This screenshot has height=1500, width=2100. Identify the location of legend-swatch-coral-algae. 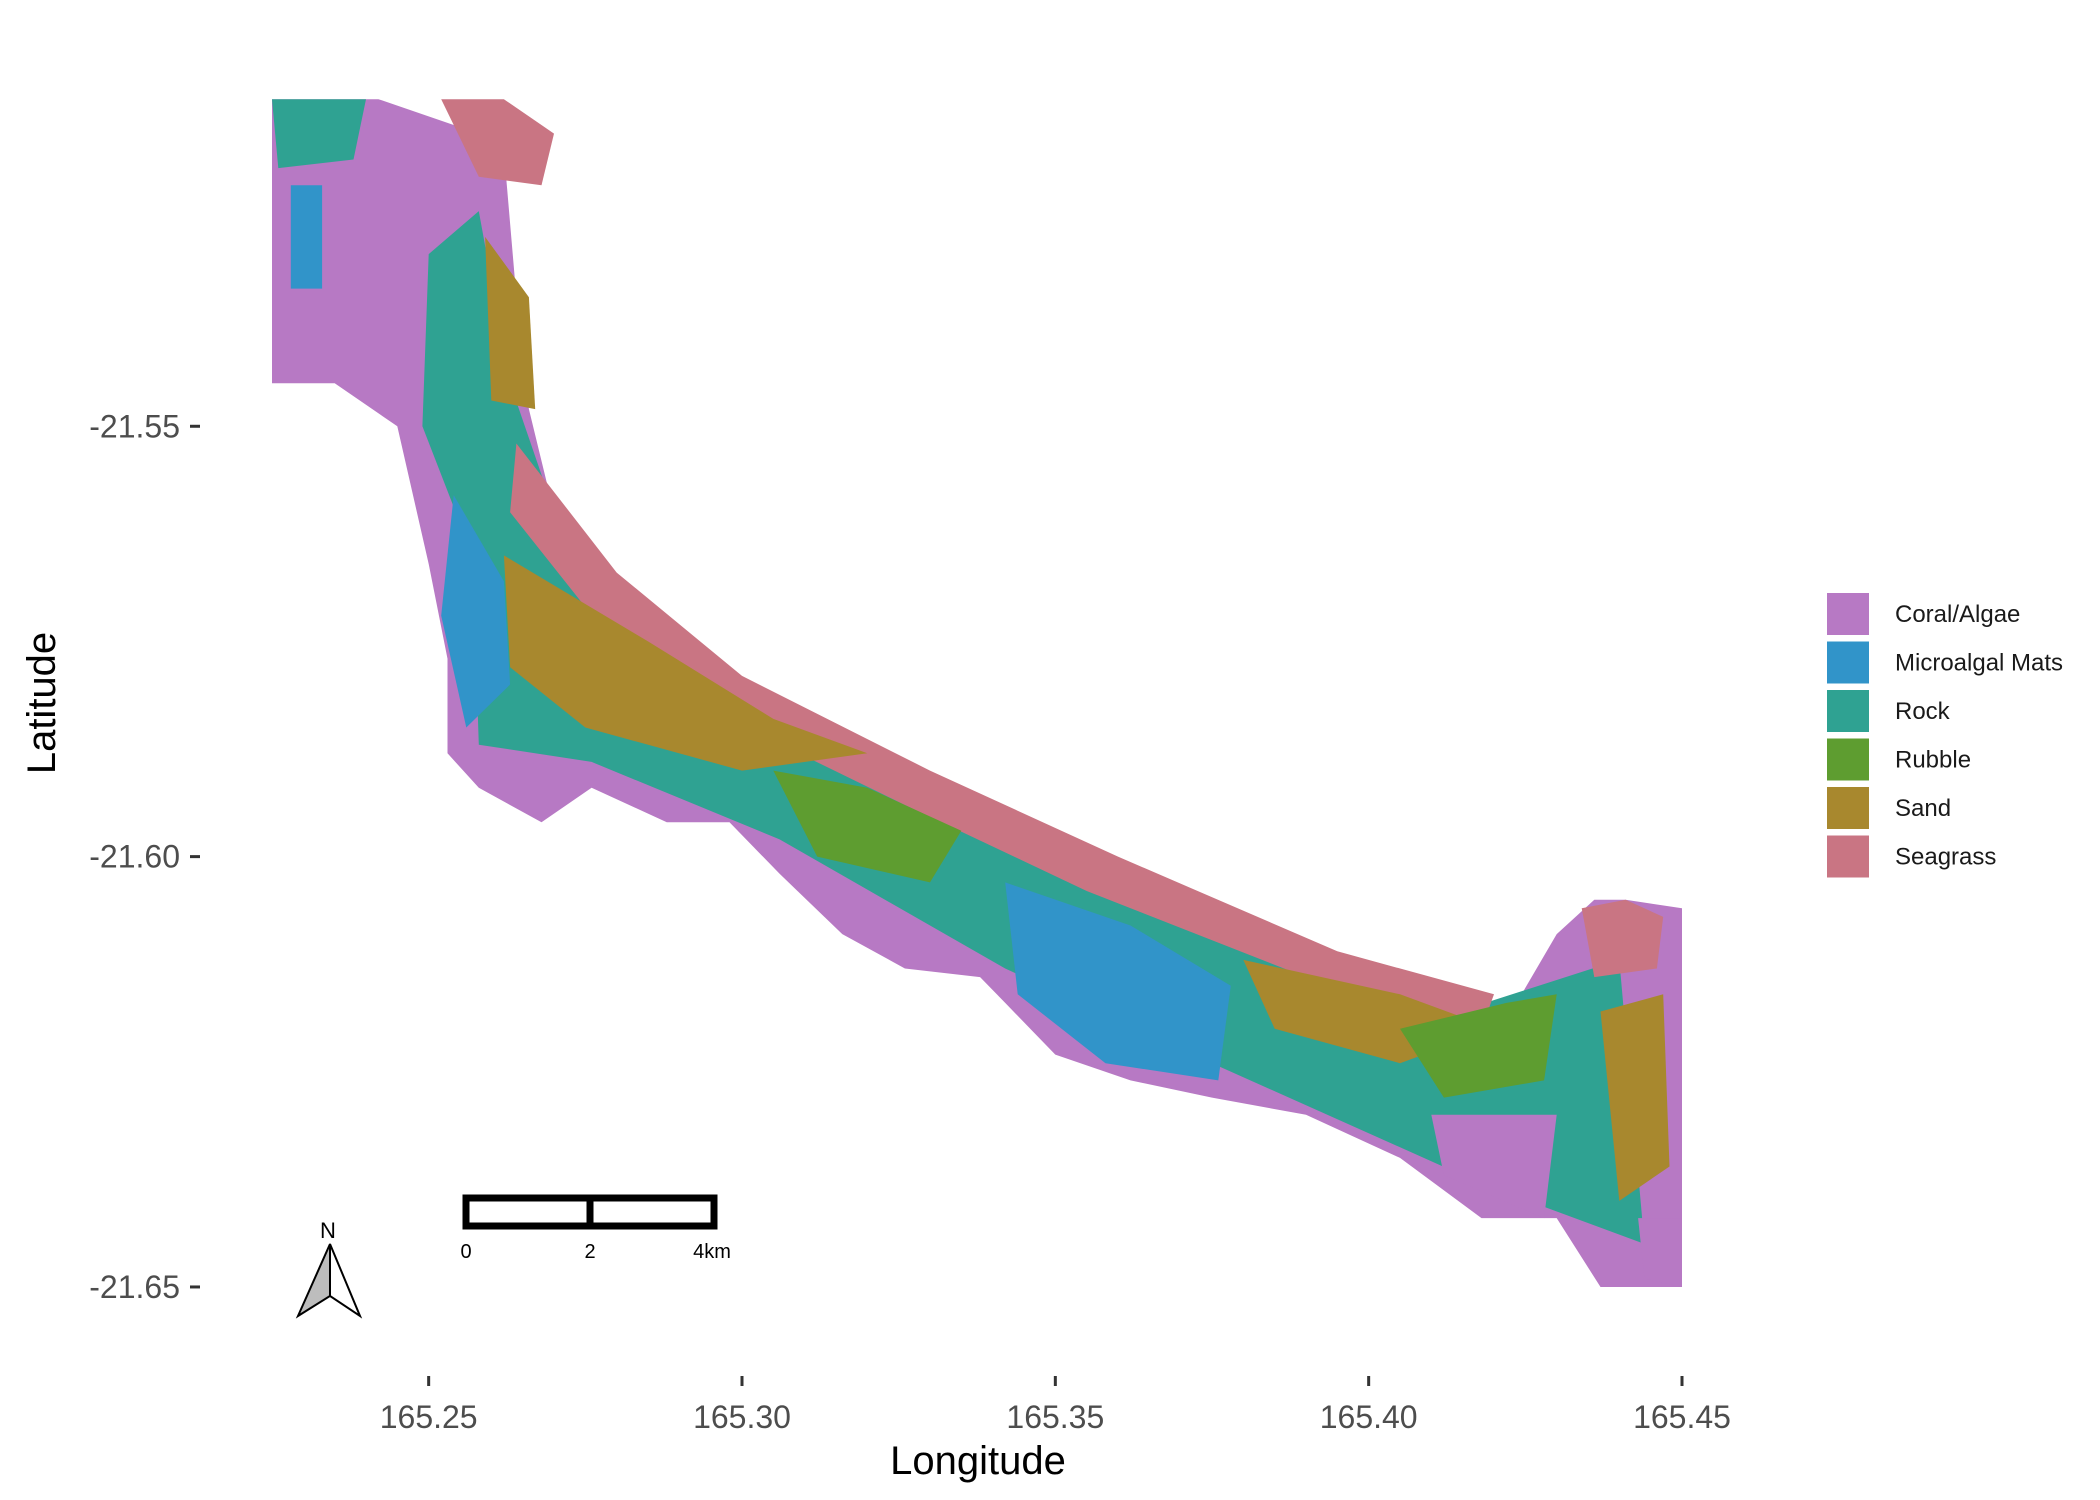
(1848, 614).